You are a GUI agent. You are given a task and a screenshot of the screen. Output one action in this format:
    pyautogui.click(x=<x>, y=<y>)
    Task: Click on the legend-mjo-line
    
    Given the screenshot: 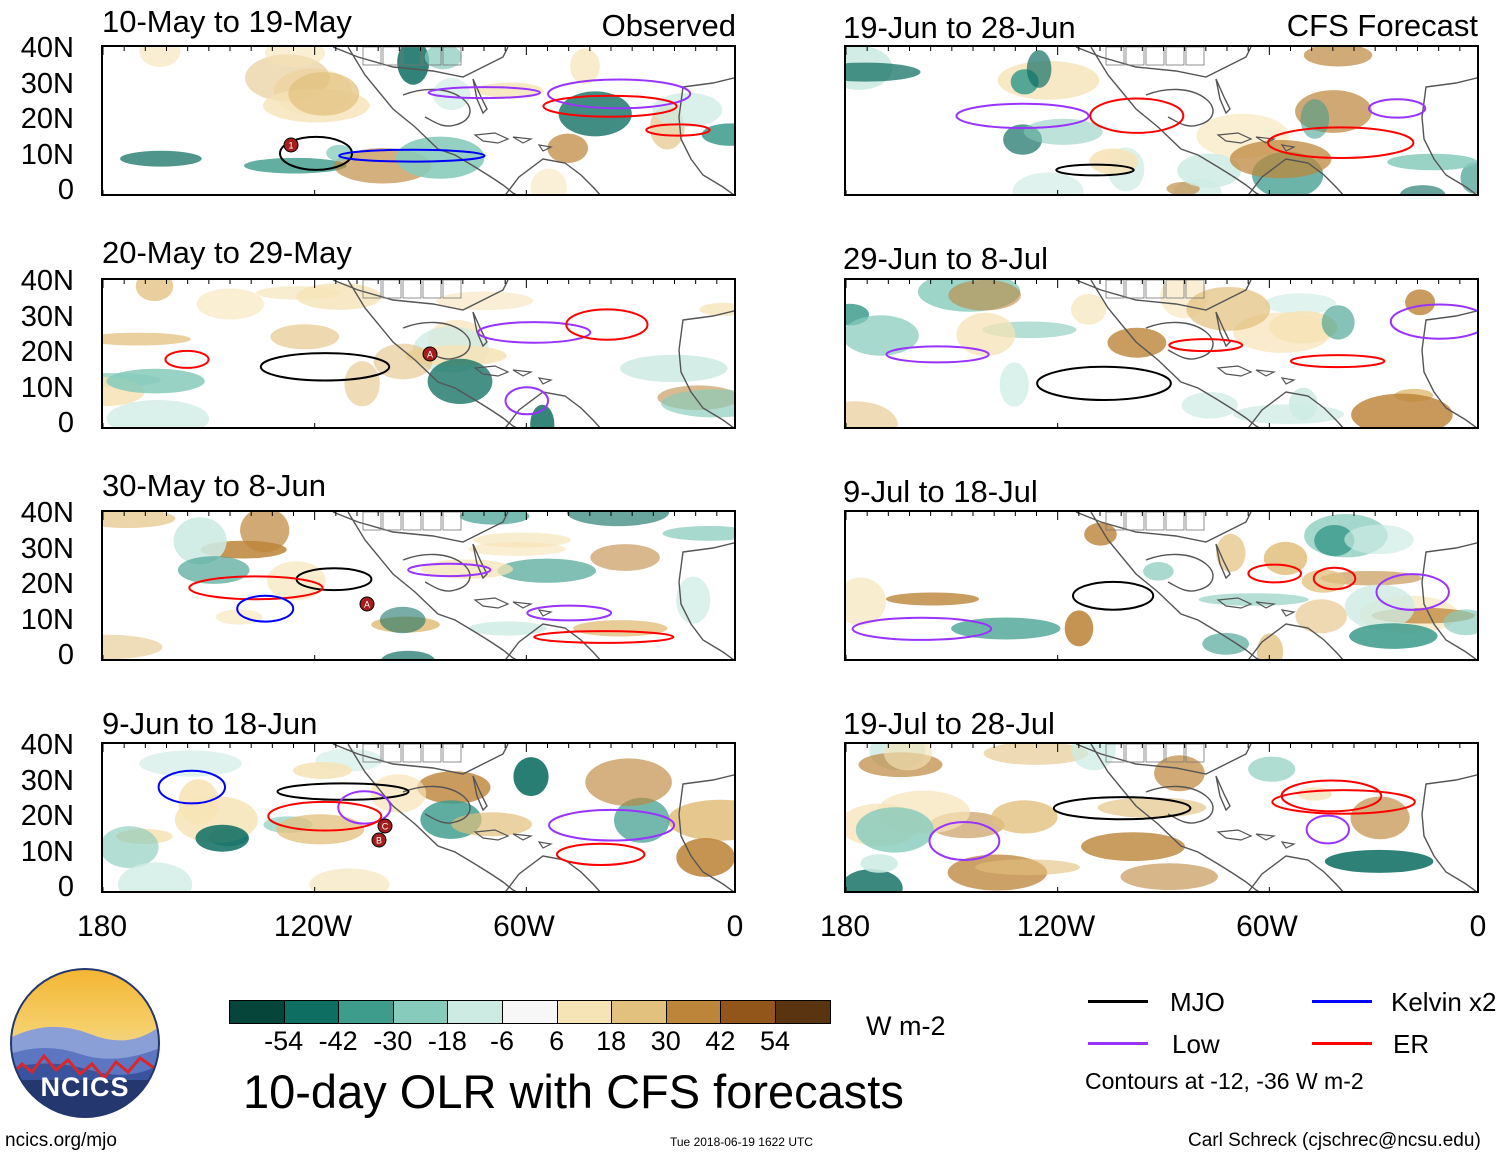 What is the action you would take?
    pyautogui.click(x=1118, y=1001)
    